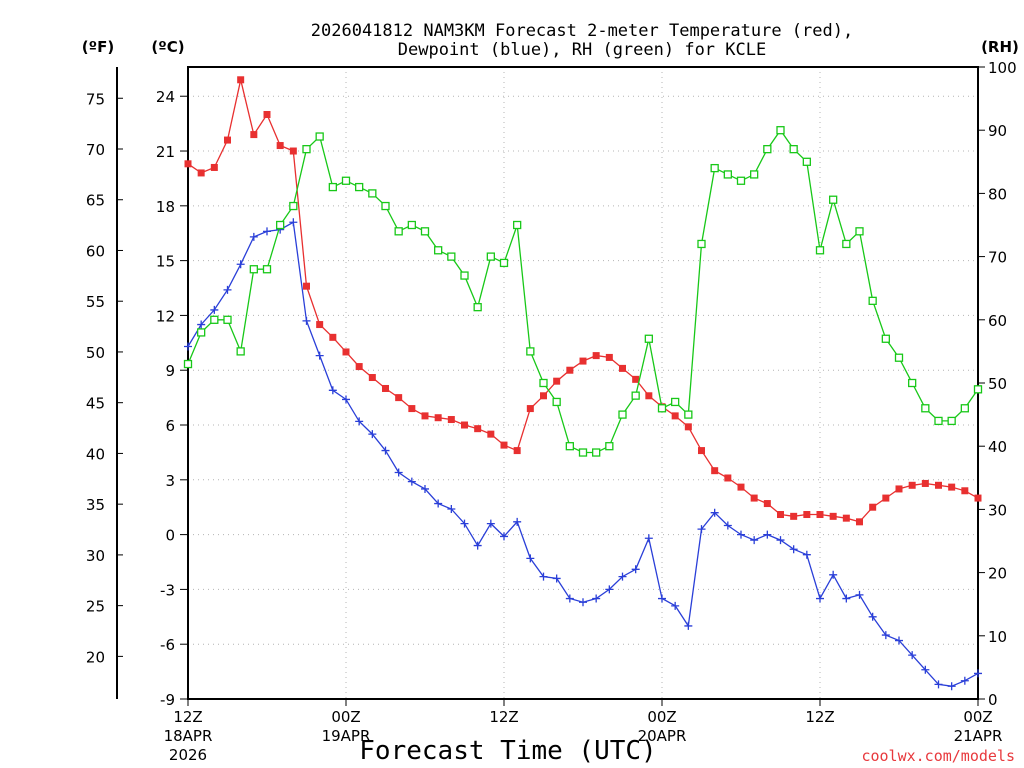 The width and height of the screenshot is (1024, 768). What do you see at coordinates (165, 152) in the screenshot?
I see `celsius-tick-label: 21` at bounding box center [165, 152].